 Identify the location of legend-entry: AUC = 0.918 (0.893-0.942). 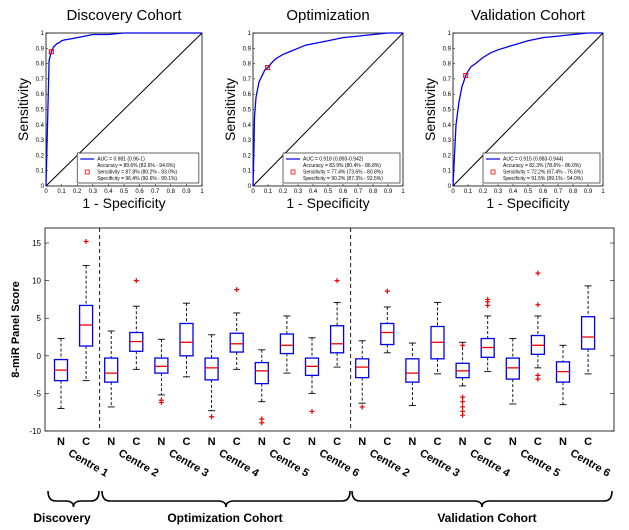
(333, 160).